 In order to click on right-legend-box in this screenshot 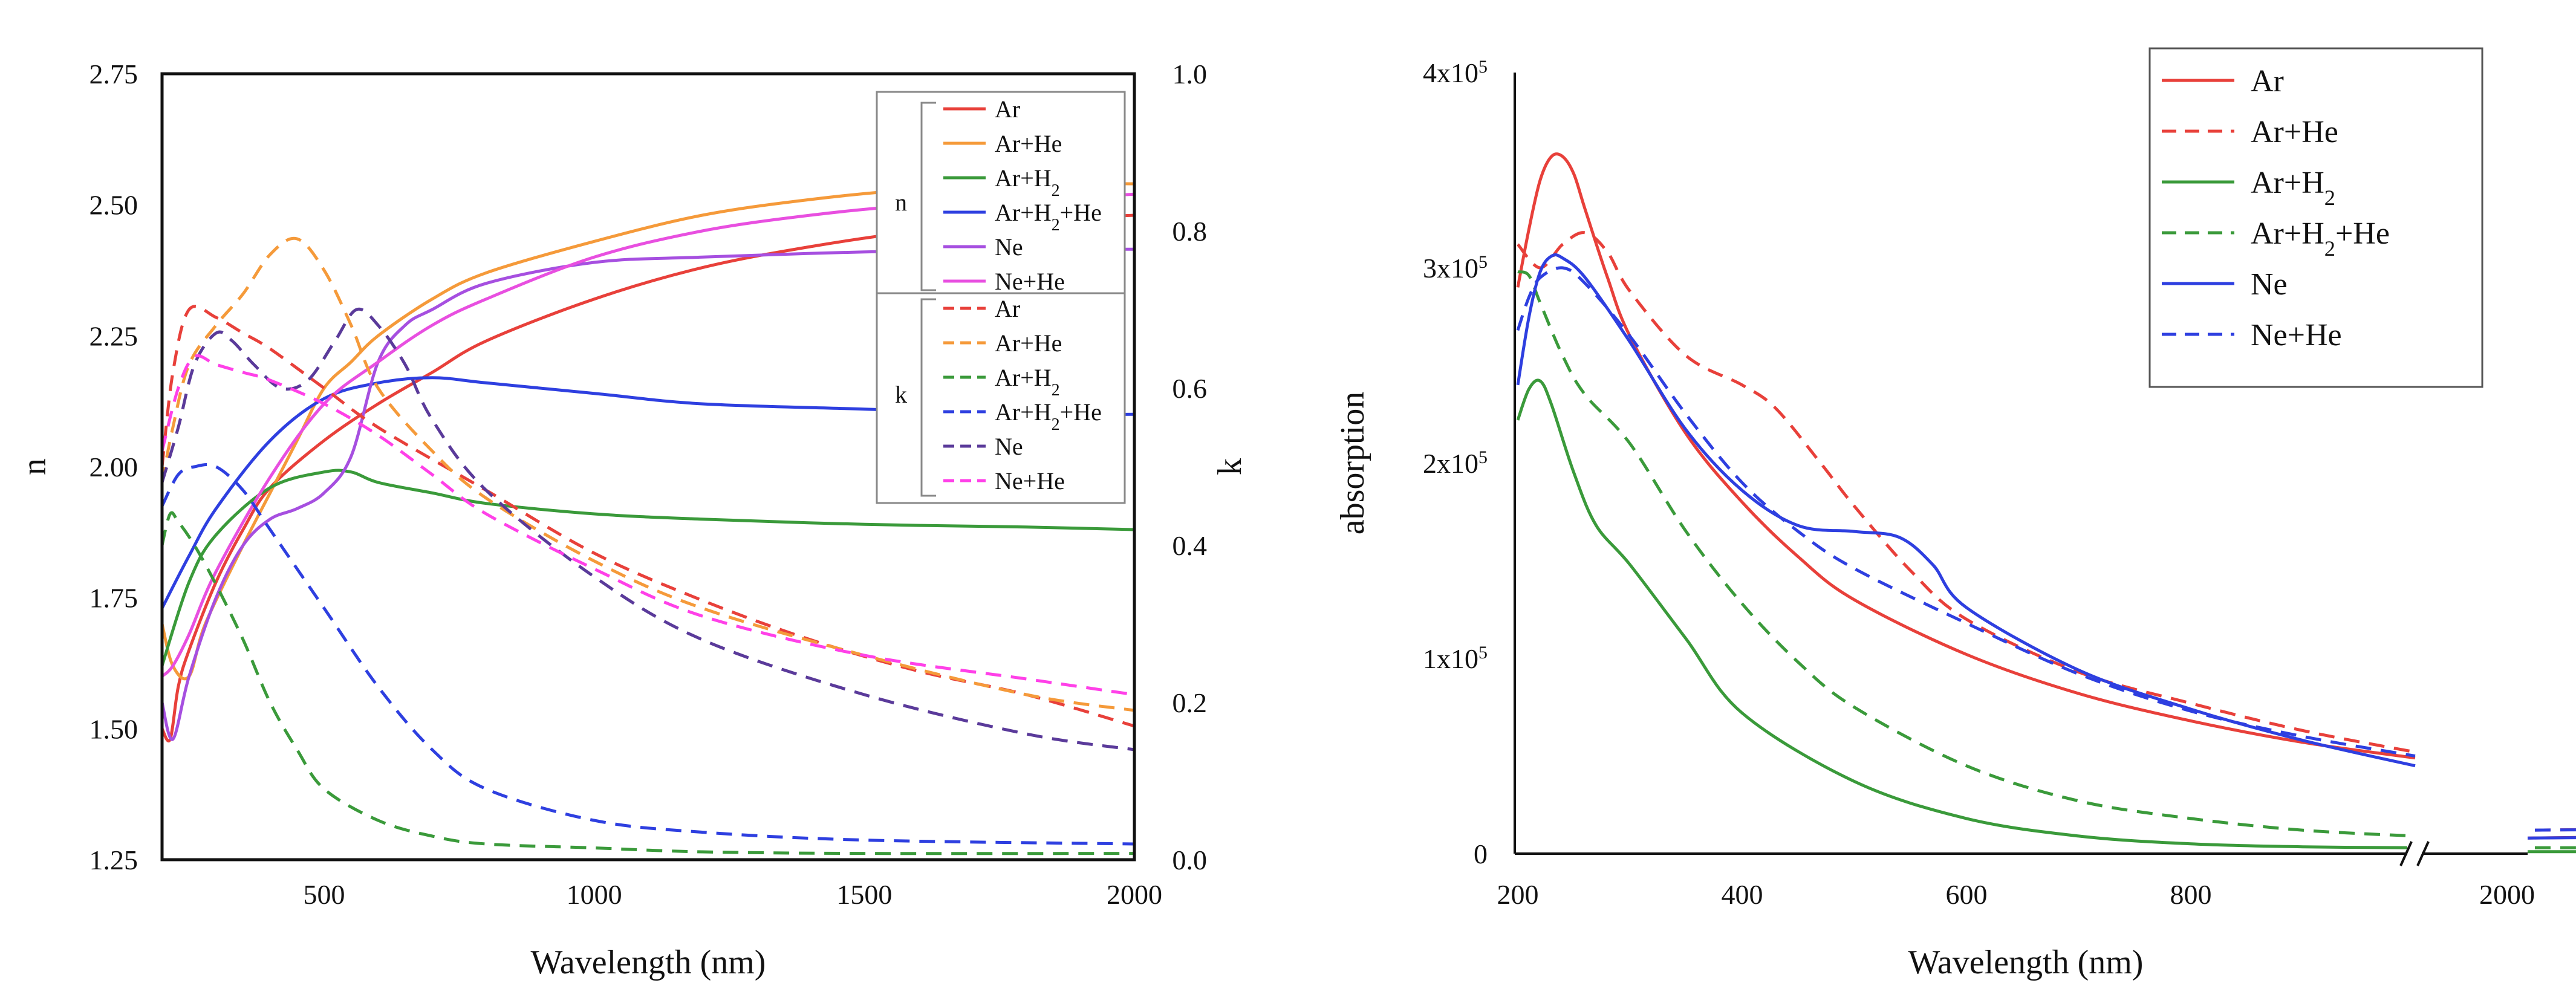, I will do `click(2315, 217)`.